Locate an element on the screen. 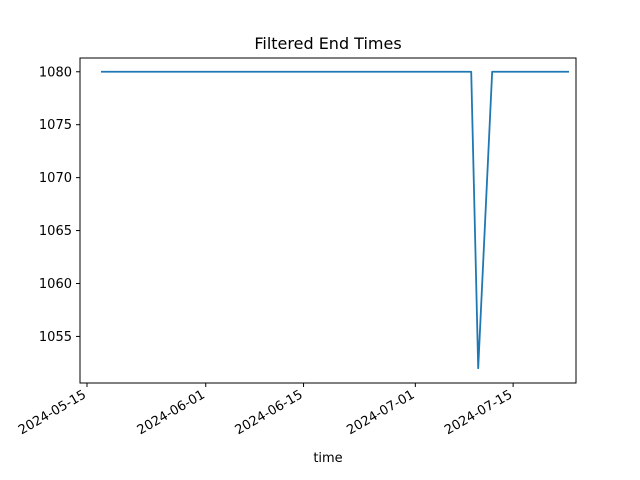  y-tick-label: 1070 is located at coordinates (55, 178).